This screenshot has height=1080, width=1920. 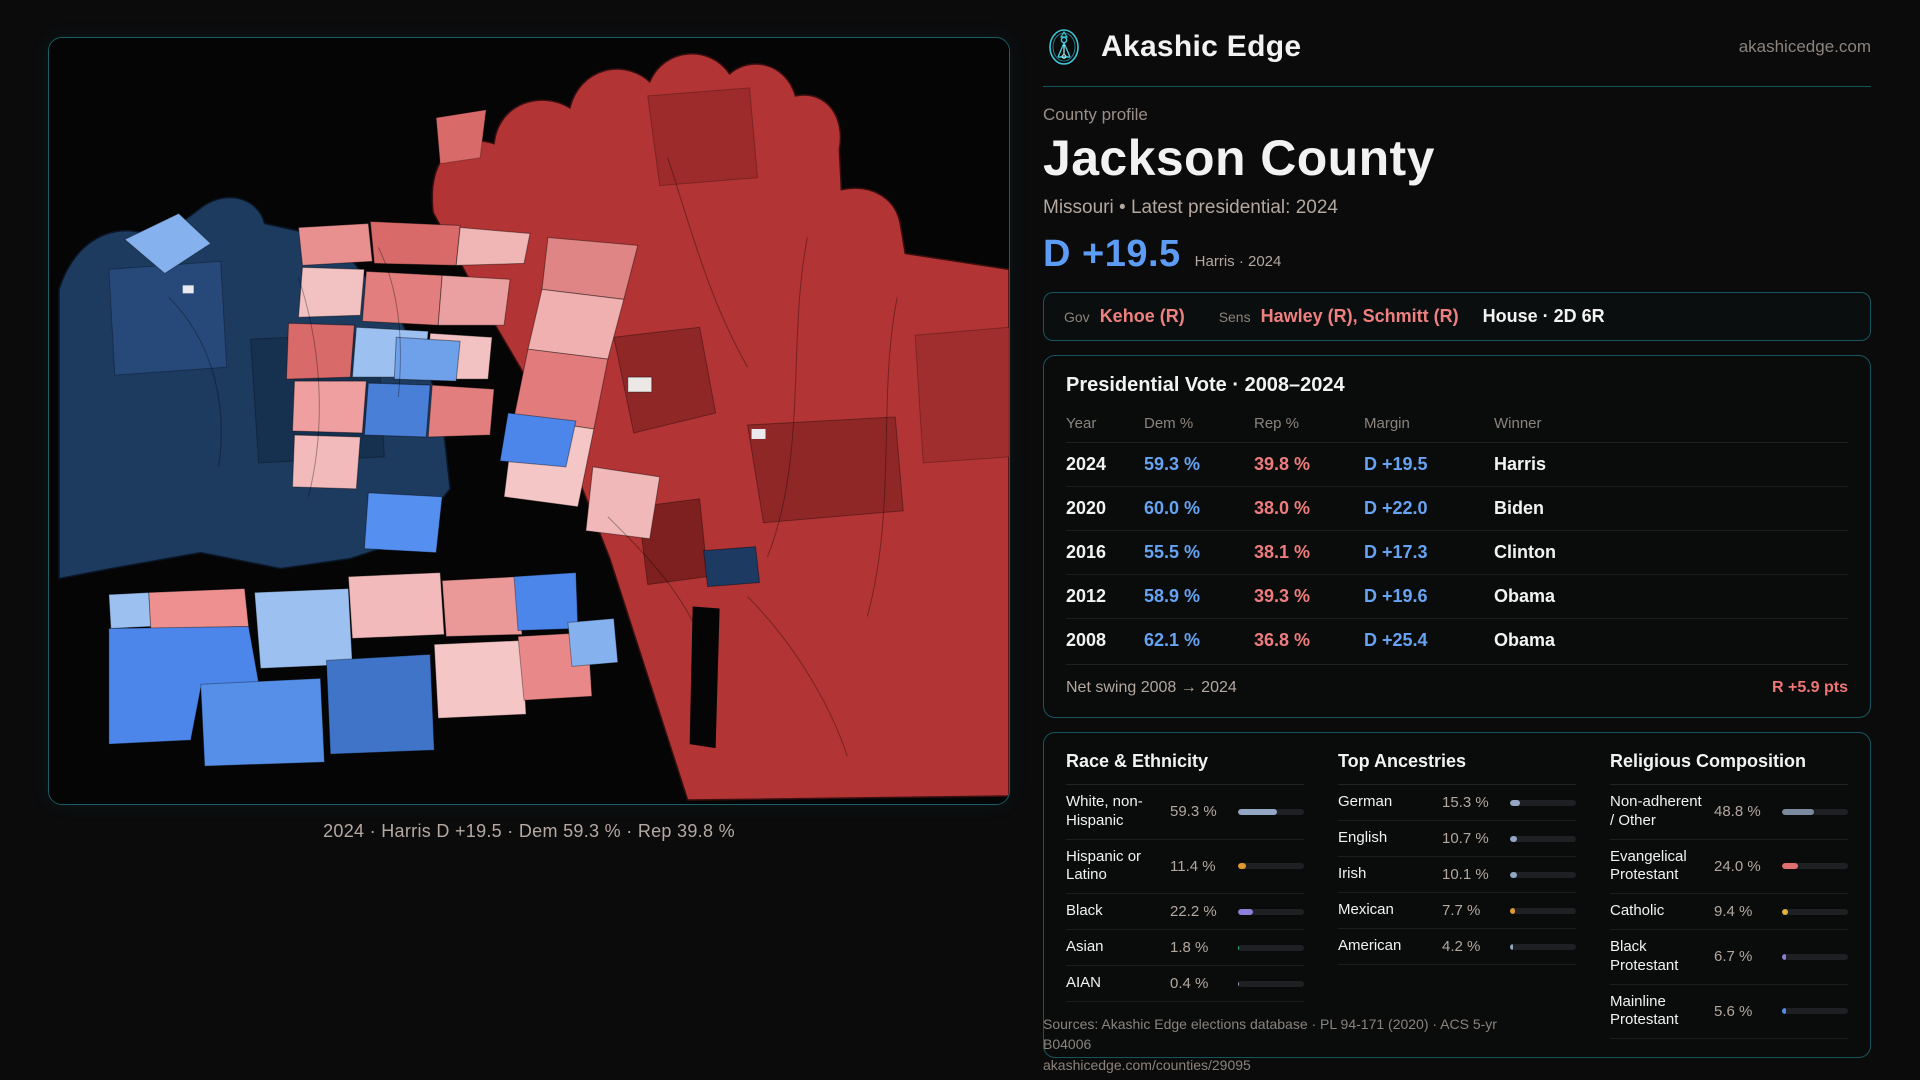 I want to click on cell-rep: 39.3 %, so click(x=1282, y=596).